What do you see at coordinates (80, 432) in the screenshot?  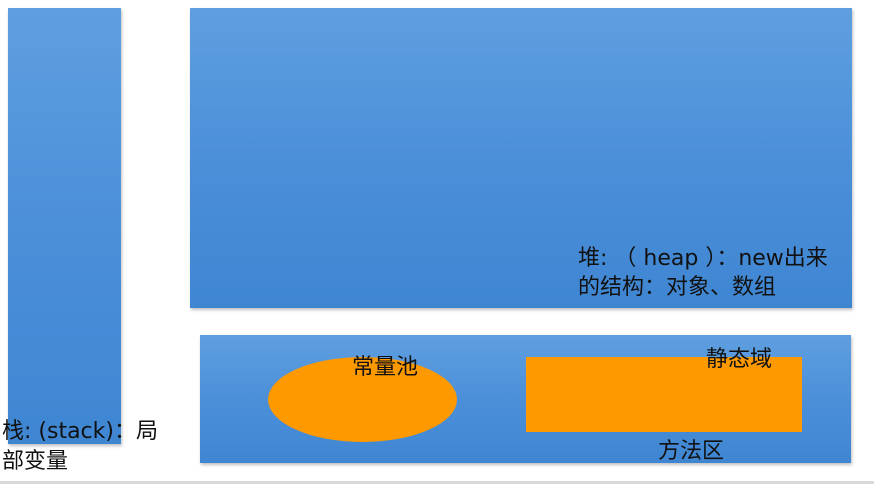 I see `stack-label-line1: 栈: (stack)：局` at bounding box center [80, 432].